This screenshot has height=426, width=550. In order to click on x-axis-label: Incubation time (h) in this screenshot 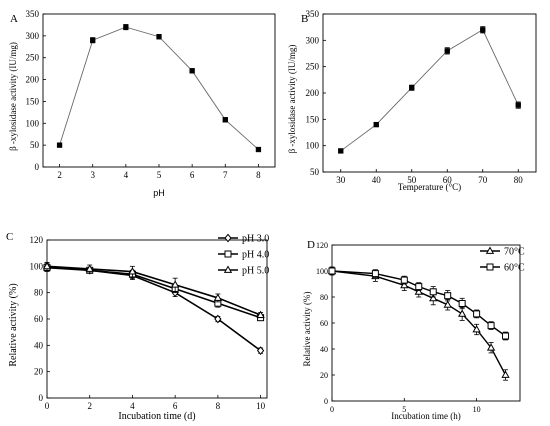, I will do `click(425, 416)`.